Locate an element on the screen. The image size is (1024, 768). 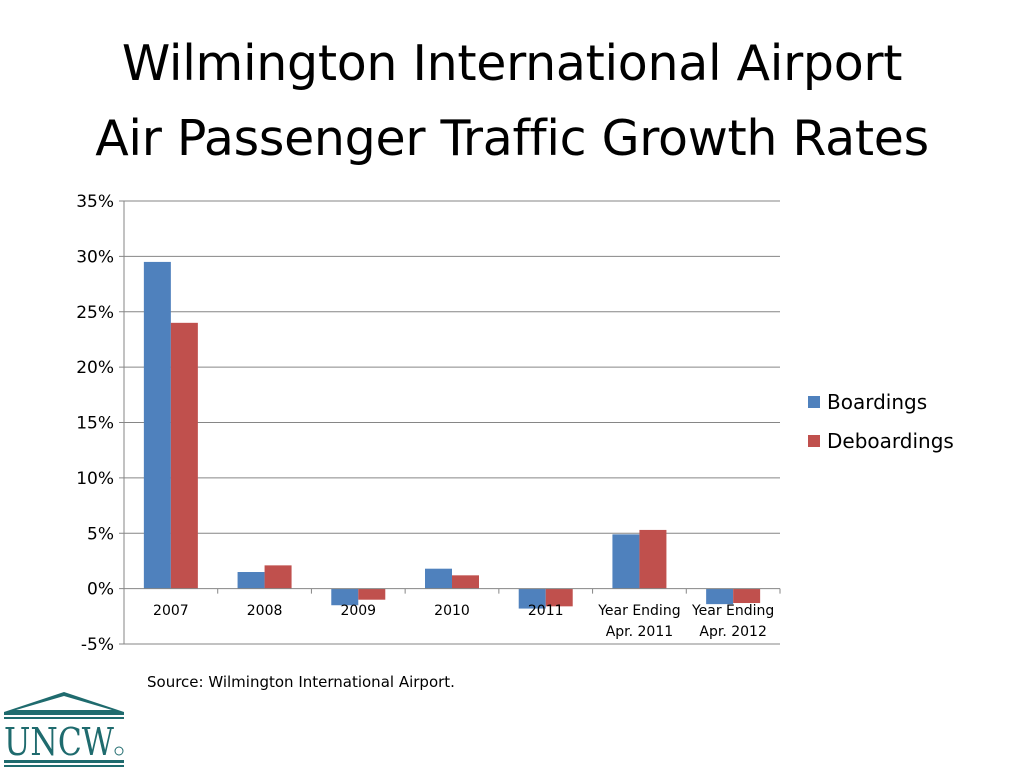
title-line-2: Air Passenger Traffic Growth Rates is located at coordinates (512, 138).